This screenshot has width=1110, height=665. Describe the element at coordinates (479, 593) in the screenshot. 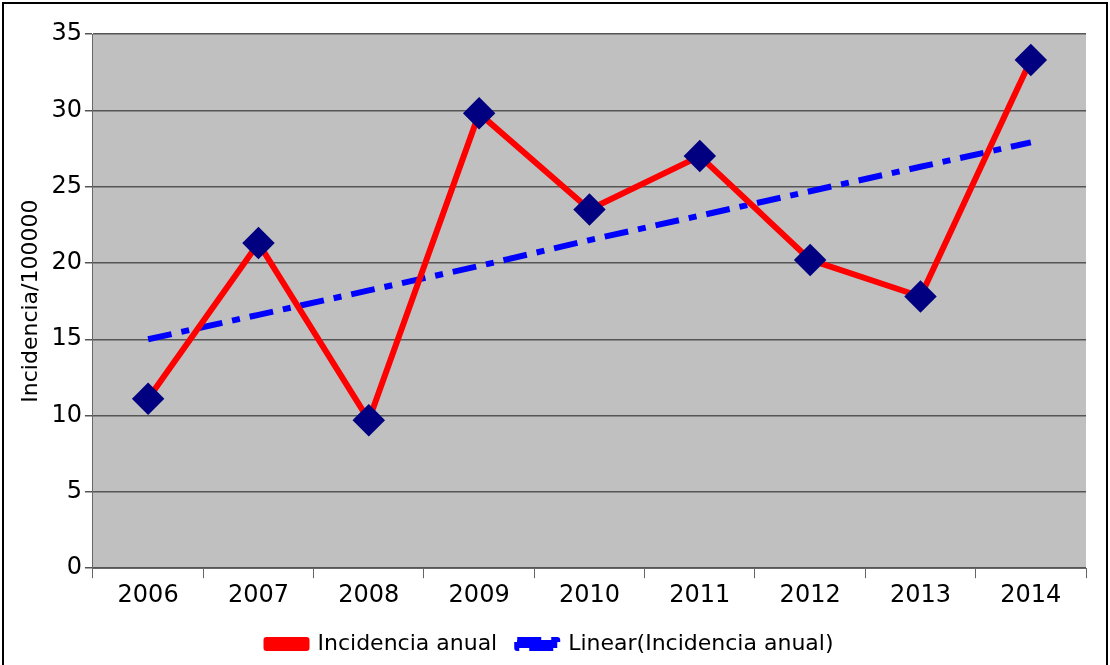

I see `x-tick-label: 2009` at that location.